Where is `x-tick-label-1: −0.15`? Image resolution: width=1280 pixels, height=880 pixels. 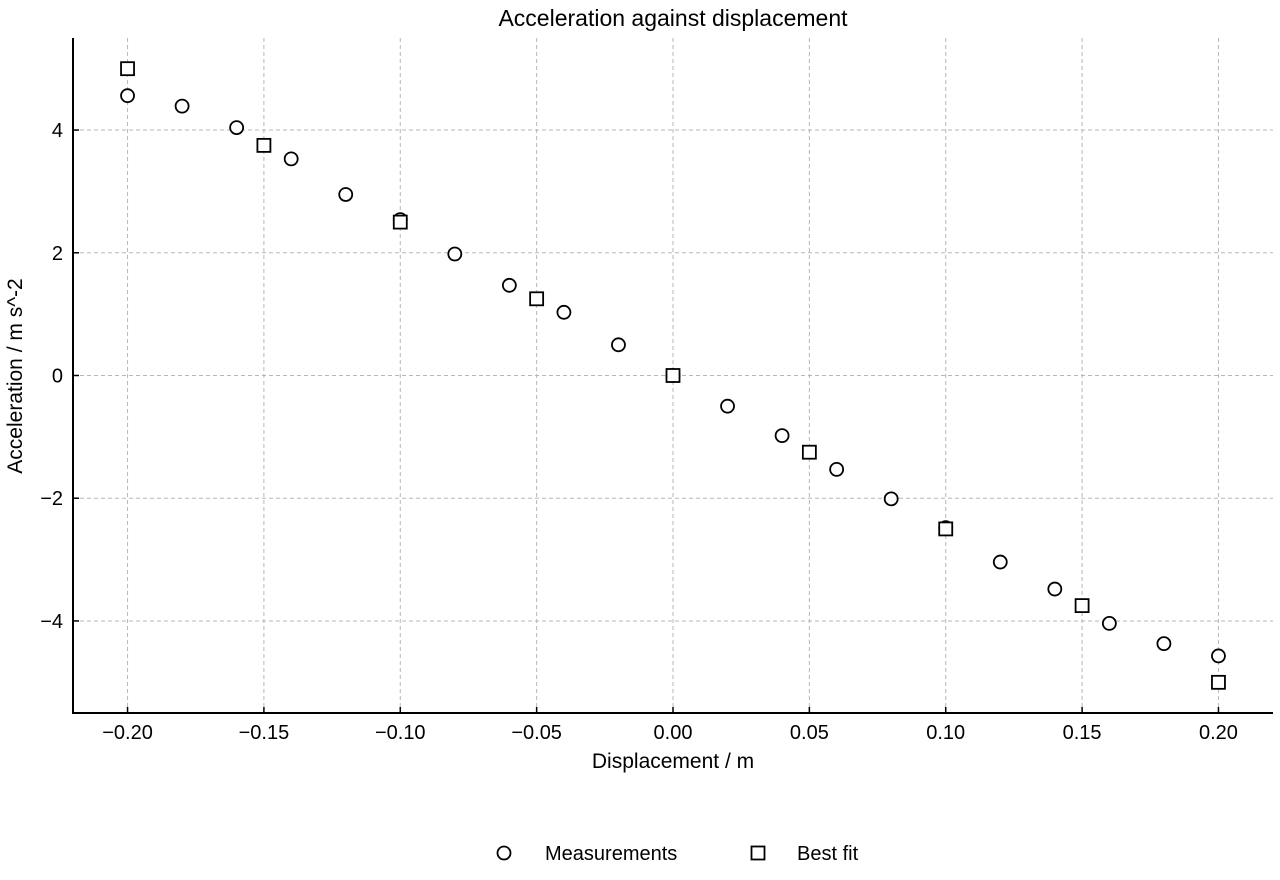
x-tick-label-1: −0.15 is located at coordinates (264, 733).